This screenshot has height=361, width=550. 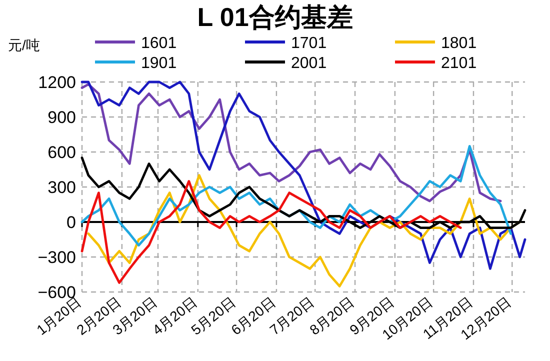 I want to click on y-tick-label: 1200, so click(x=57, y=82).